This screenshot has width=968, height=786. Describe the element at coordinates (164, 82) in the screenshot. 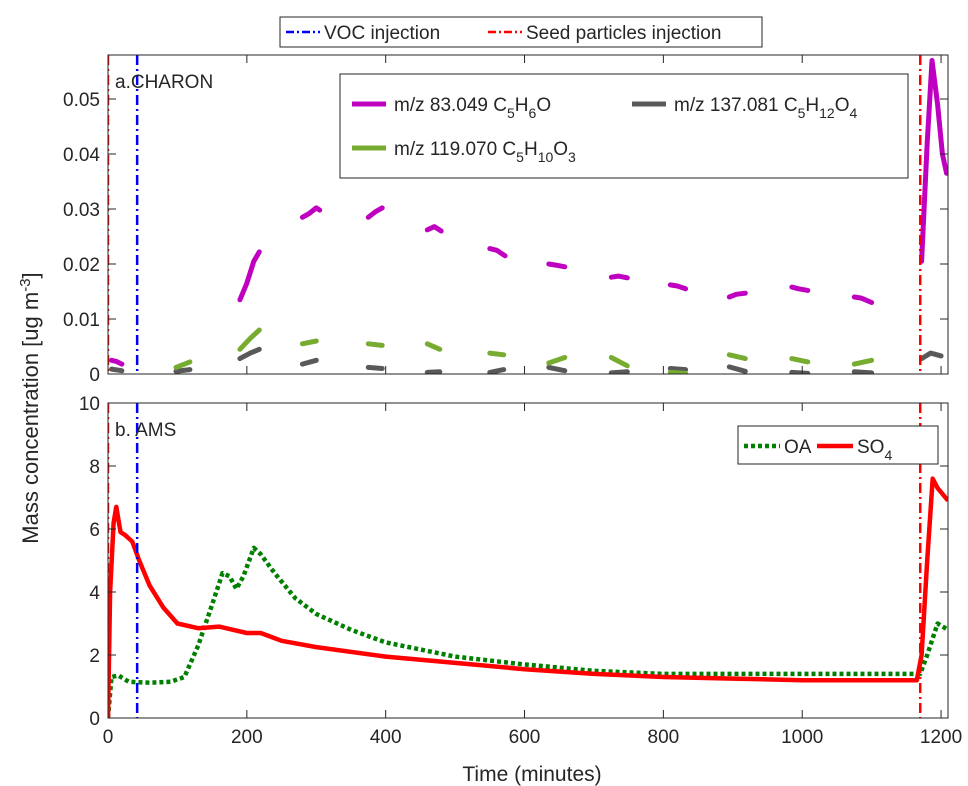

I see `panel-label: a.CHARON` at that location.